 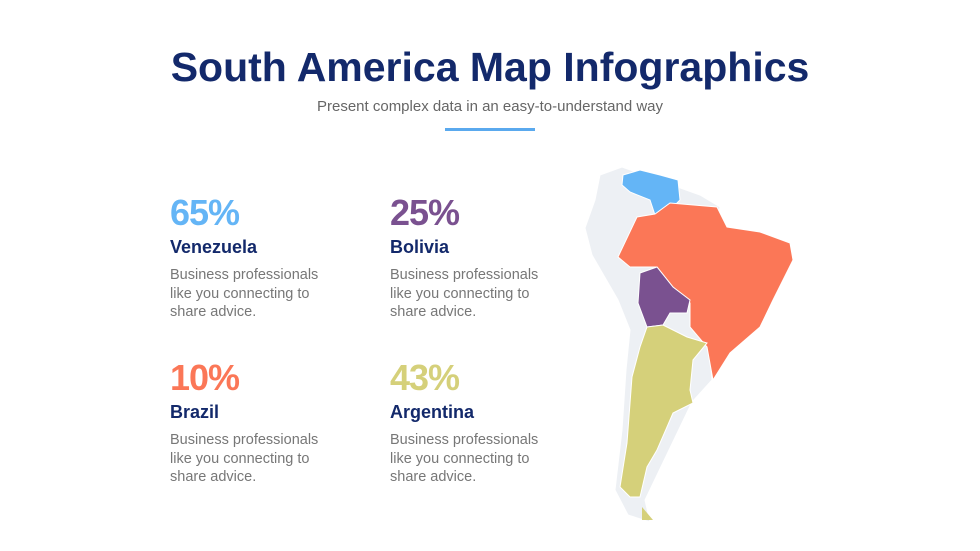 I want to click on title-underline, so click(x=490, y=129).